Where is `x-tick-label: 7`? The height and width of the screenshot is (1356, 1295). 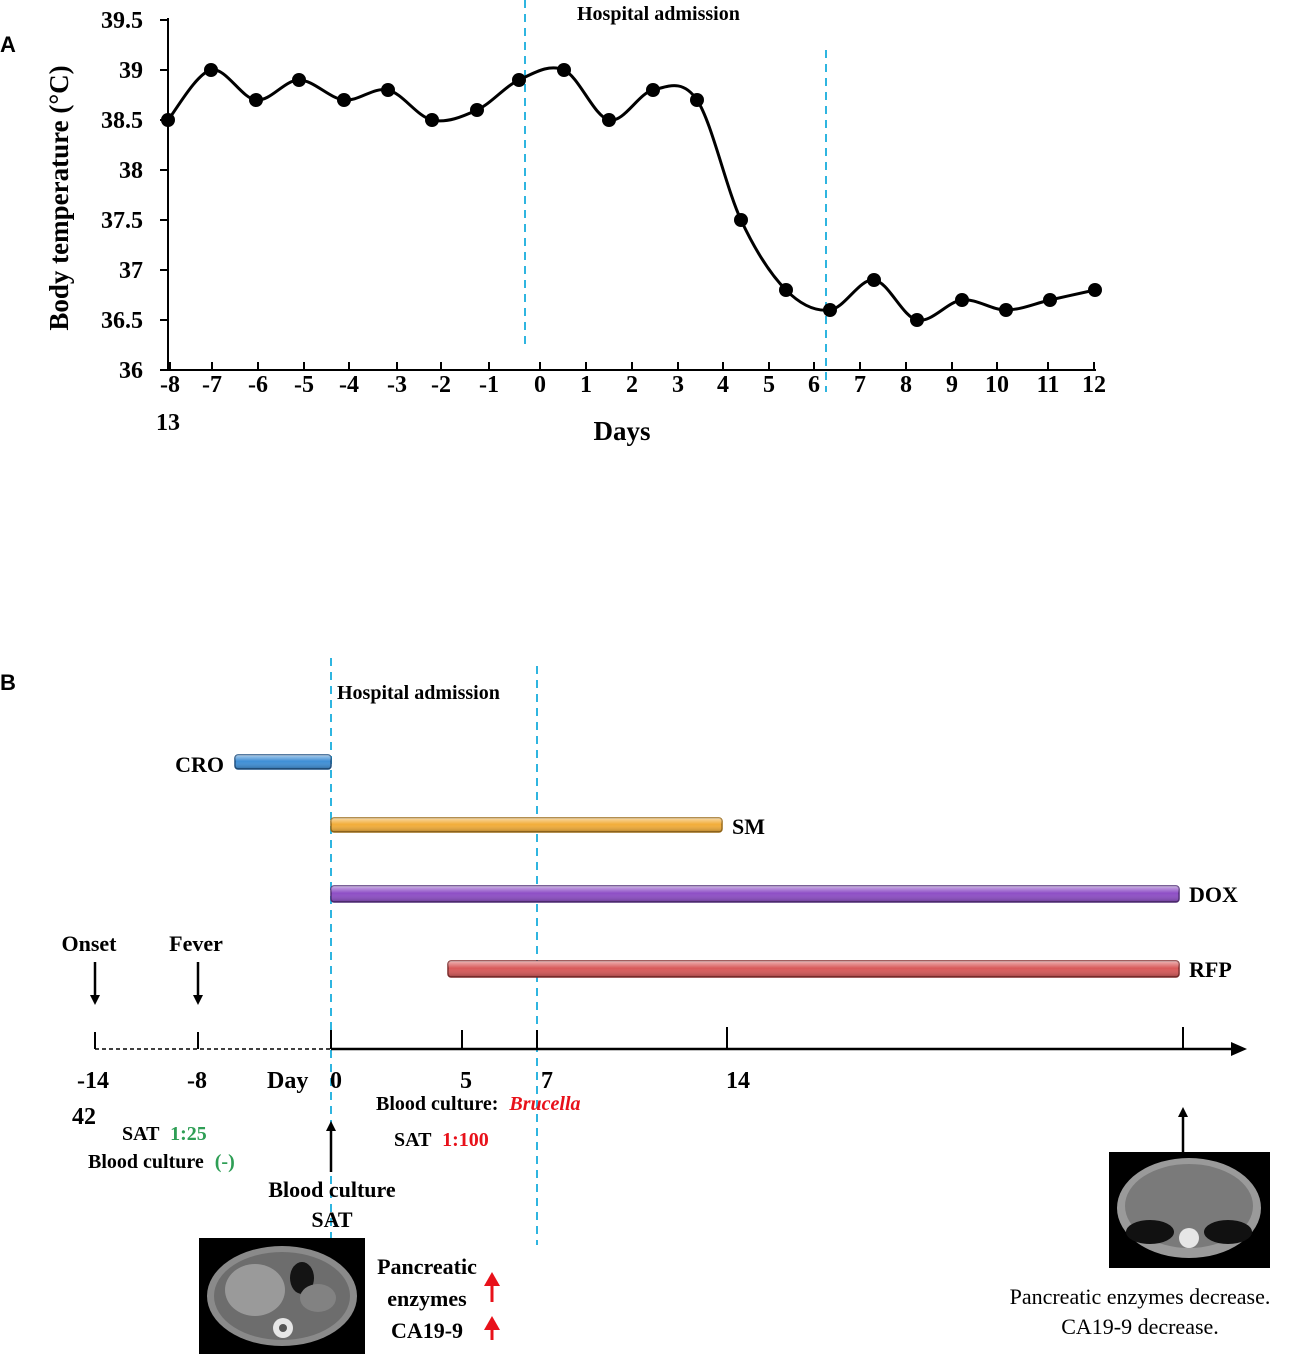
x-tick-label: 7 is located at coordinates (860, 385).